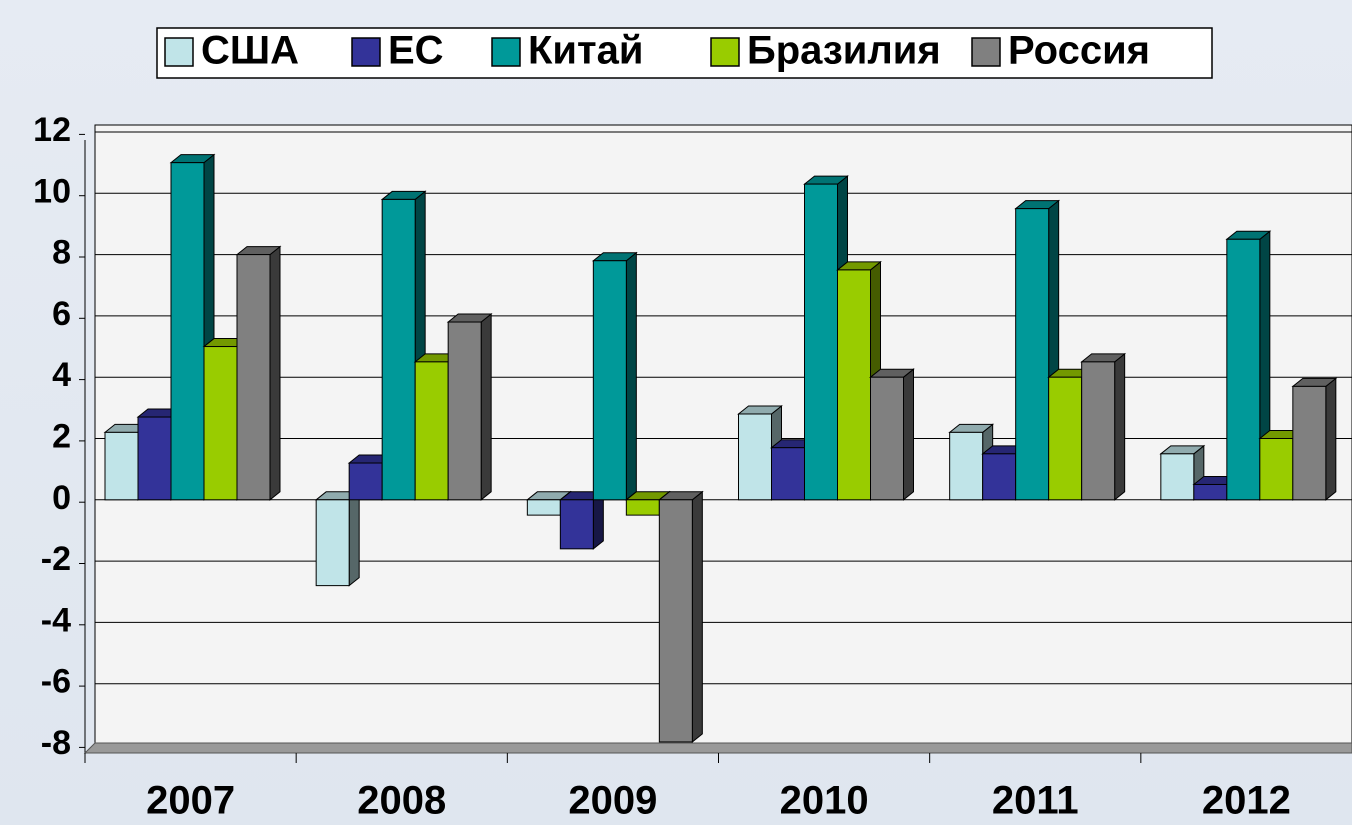 The width and height of the screenshot is (1352, 825). I want to click on x-tick-label: 2011, so click(1035, 801).